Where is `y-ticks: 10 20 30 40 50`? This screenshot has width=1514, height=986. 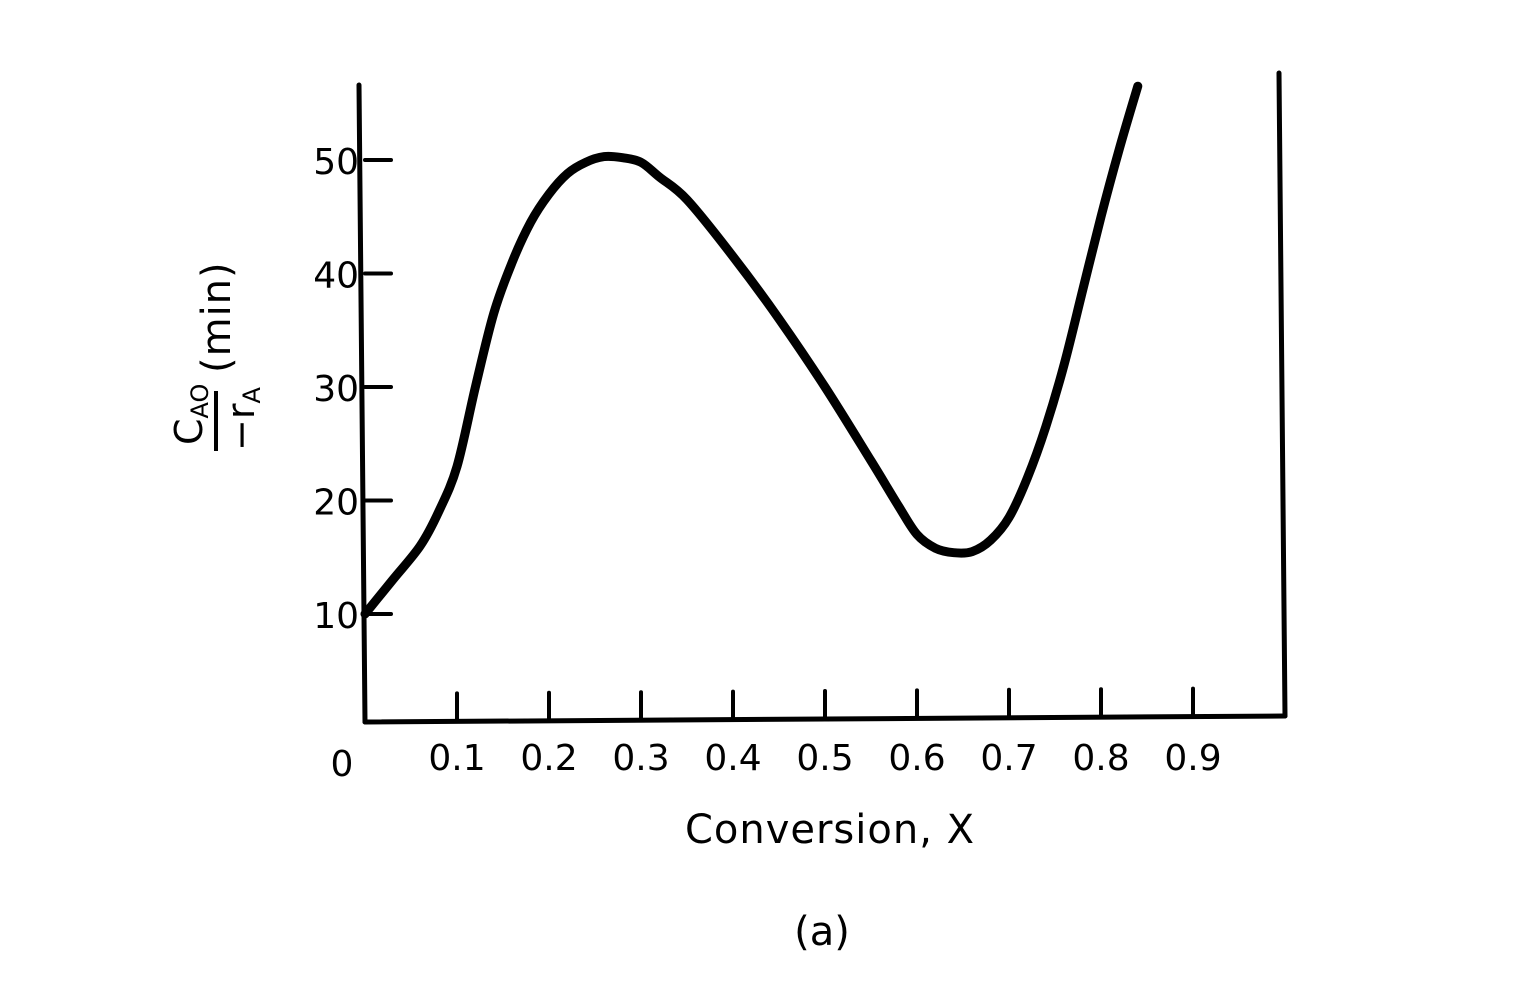
y-ticks: 10 20 30 40 50 is located at coordinates (353, 389).